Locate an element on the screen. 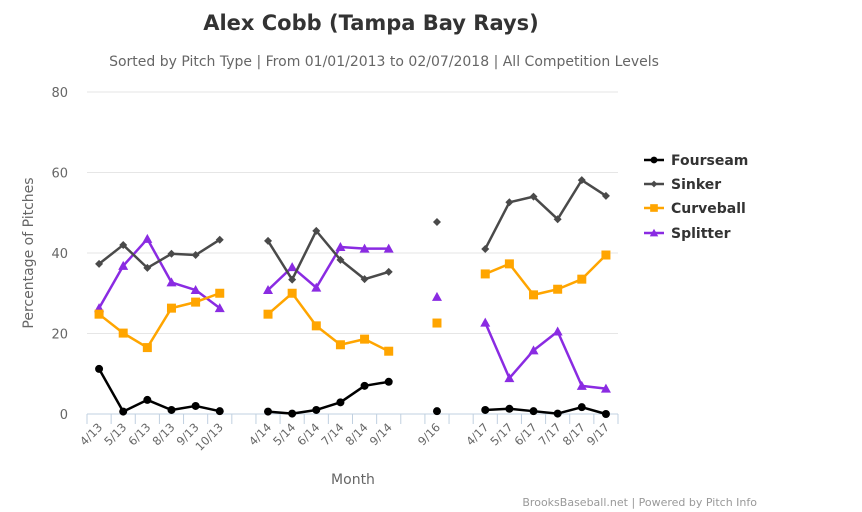  x-tick-label: 9/14 is located at coordinates (381, 434).